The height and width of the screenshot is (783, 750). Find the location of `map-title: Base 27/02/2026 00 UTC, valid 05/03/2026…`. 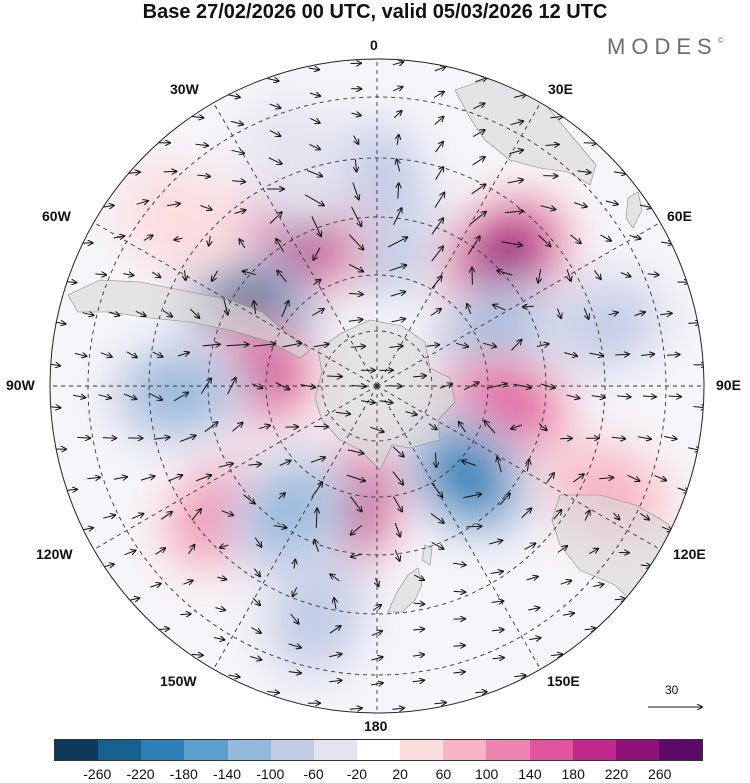

map-title: Base 27/02/2026 00 UTC, valid 05/03/2026… is located at coordinates (375, 12).